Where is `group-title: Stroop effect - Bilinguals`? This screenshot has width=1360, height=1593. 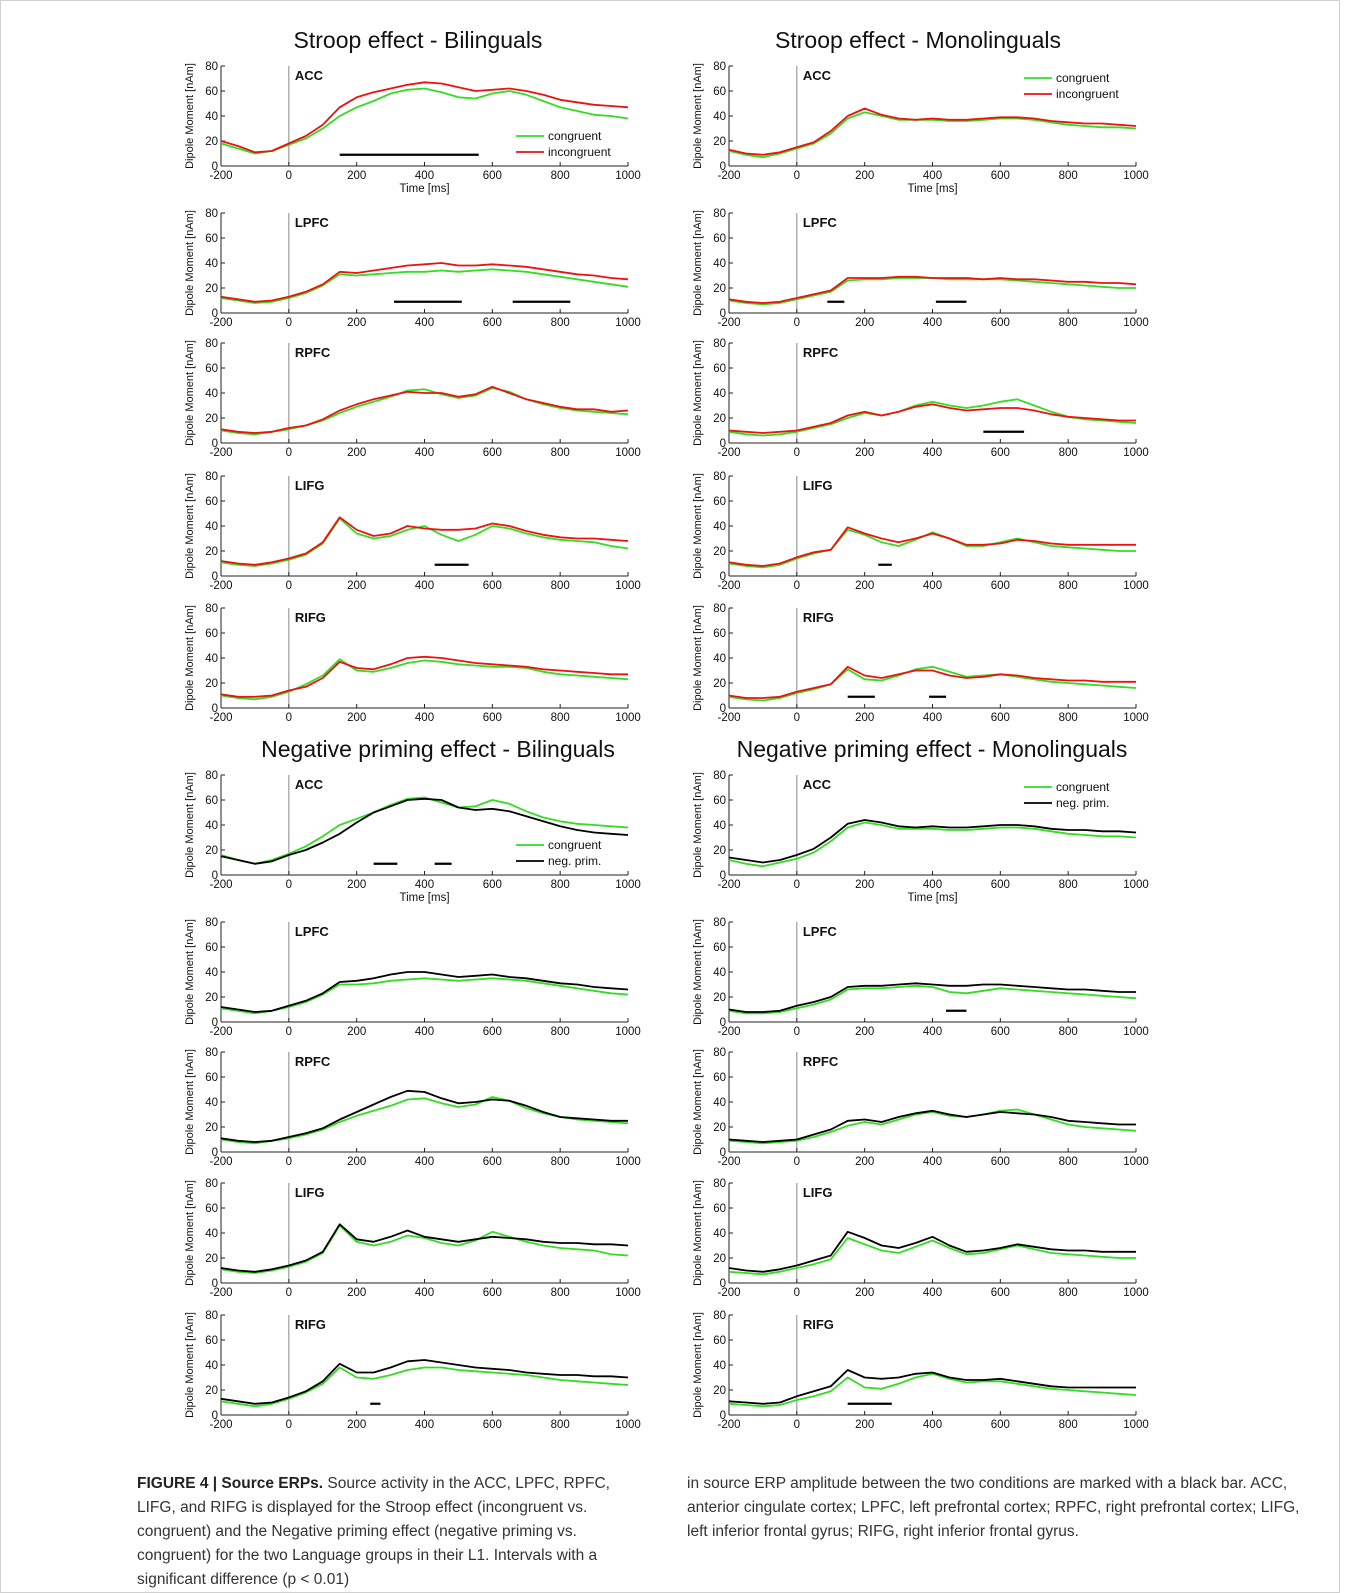
group-title: Stroop effect - Bilinguals is located at coordinates (418, 40).